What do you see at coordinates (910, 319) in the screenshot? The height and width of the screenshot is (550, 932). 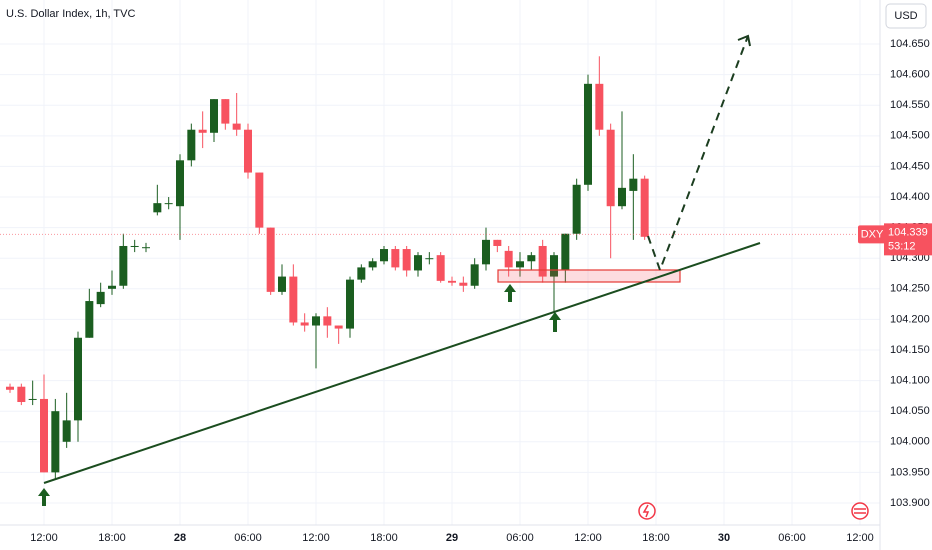 I see `y-tick-label: 104.200` at bounding box center [910, 319].